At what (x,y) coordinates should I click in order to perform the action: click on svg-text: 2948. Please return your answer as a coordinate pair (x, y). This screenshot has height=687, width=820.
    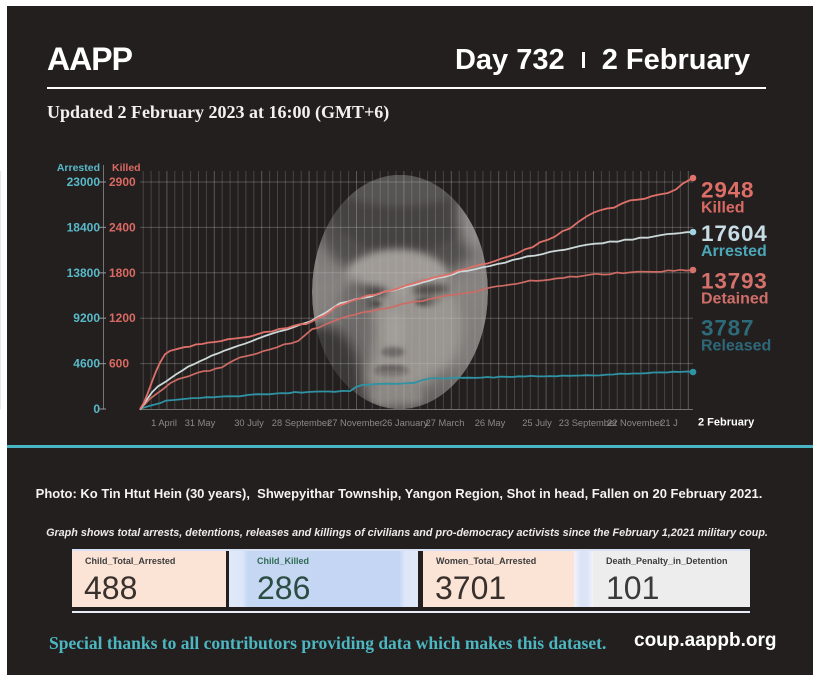
    Looking at the image, I should click on (727, 190).